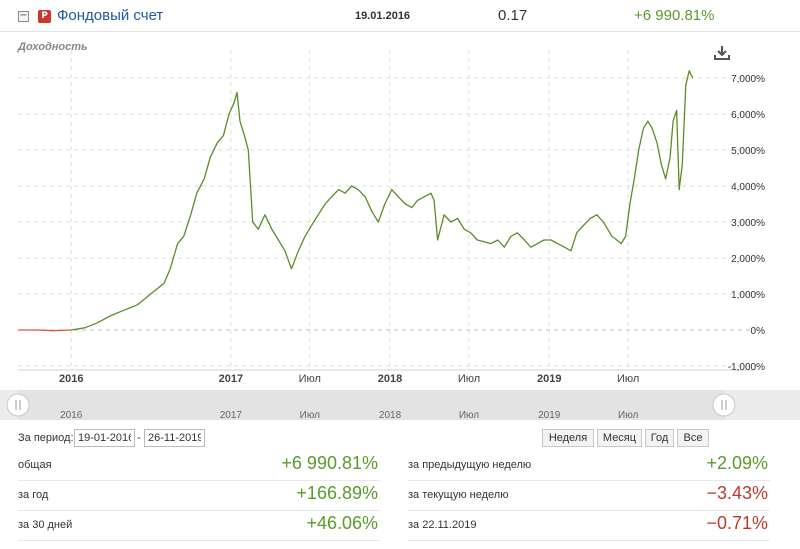  Describe the element at coordinates (231, 415) in the screenshot. I see `navigator-tick-label: 2017` at that location.